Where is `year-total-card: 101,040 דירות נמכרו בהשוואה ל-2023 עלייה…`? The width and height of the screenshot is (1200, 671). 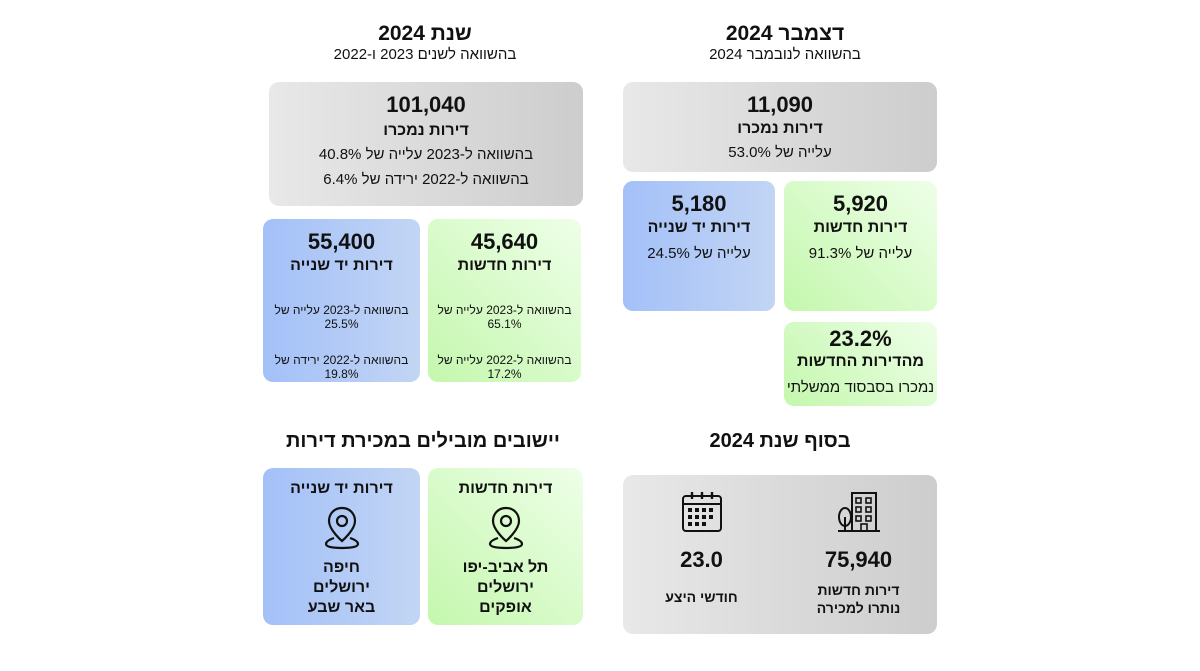
year-total-card: 101,040 דירות נמכרו בהשוואה ל-2023 עלייה… is located at coordinates (426, 144).